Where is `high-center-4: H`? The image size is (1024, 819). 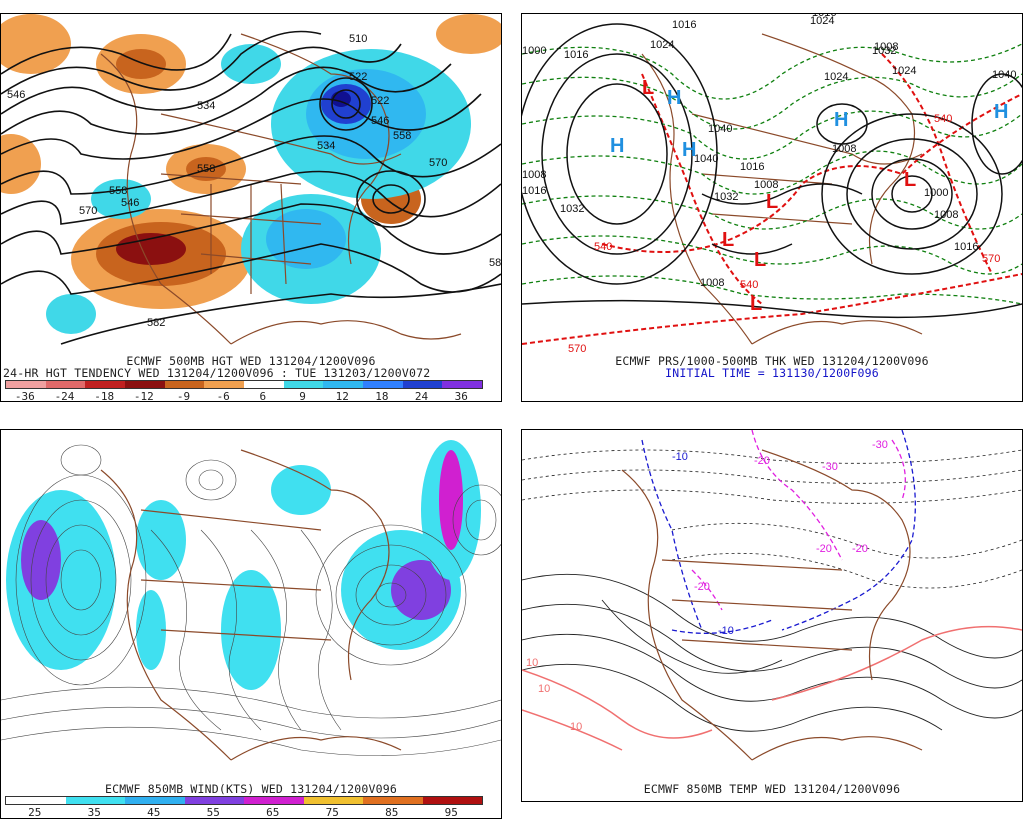 high-center-4: H is located at coordinates (841, 120).